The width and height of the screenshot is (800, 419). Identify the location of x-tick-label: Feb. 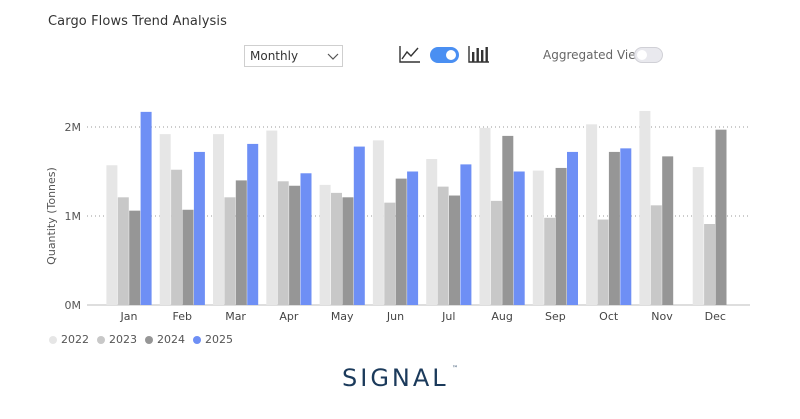
(182, 316).